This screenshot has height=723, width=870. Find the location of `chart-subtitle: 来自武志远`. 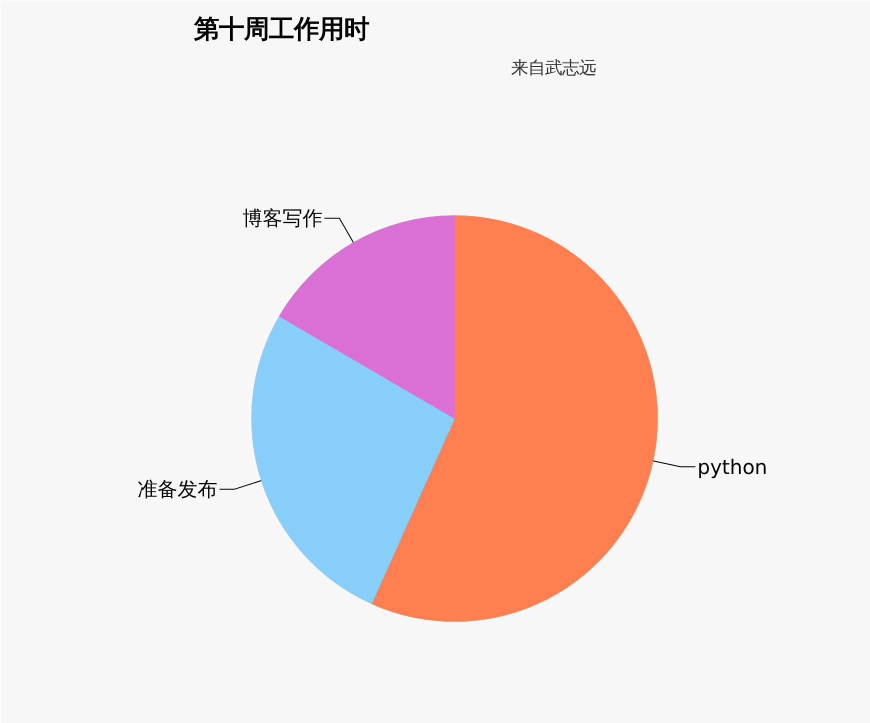

chart-subtitle: 来自武志远 is located at coordinates (553, 68).